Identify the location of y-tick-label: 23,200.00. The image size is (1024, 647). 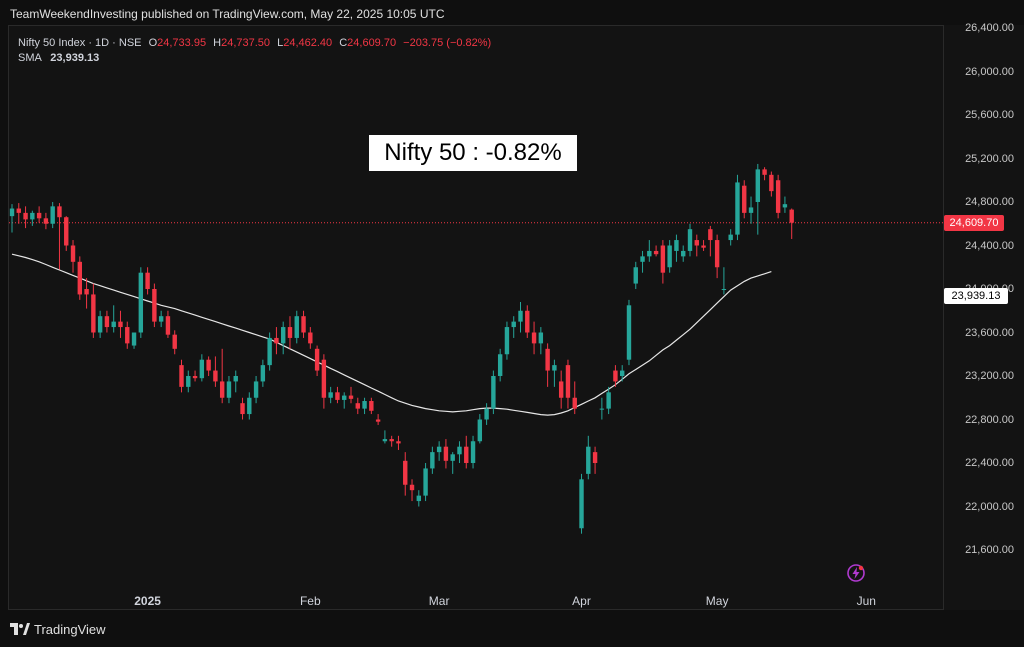
(989, 376).